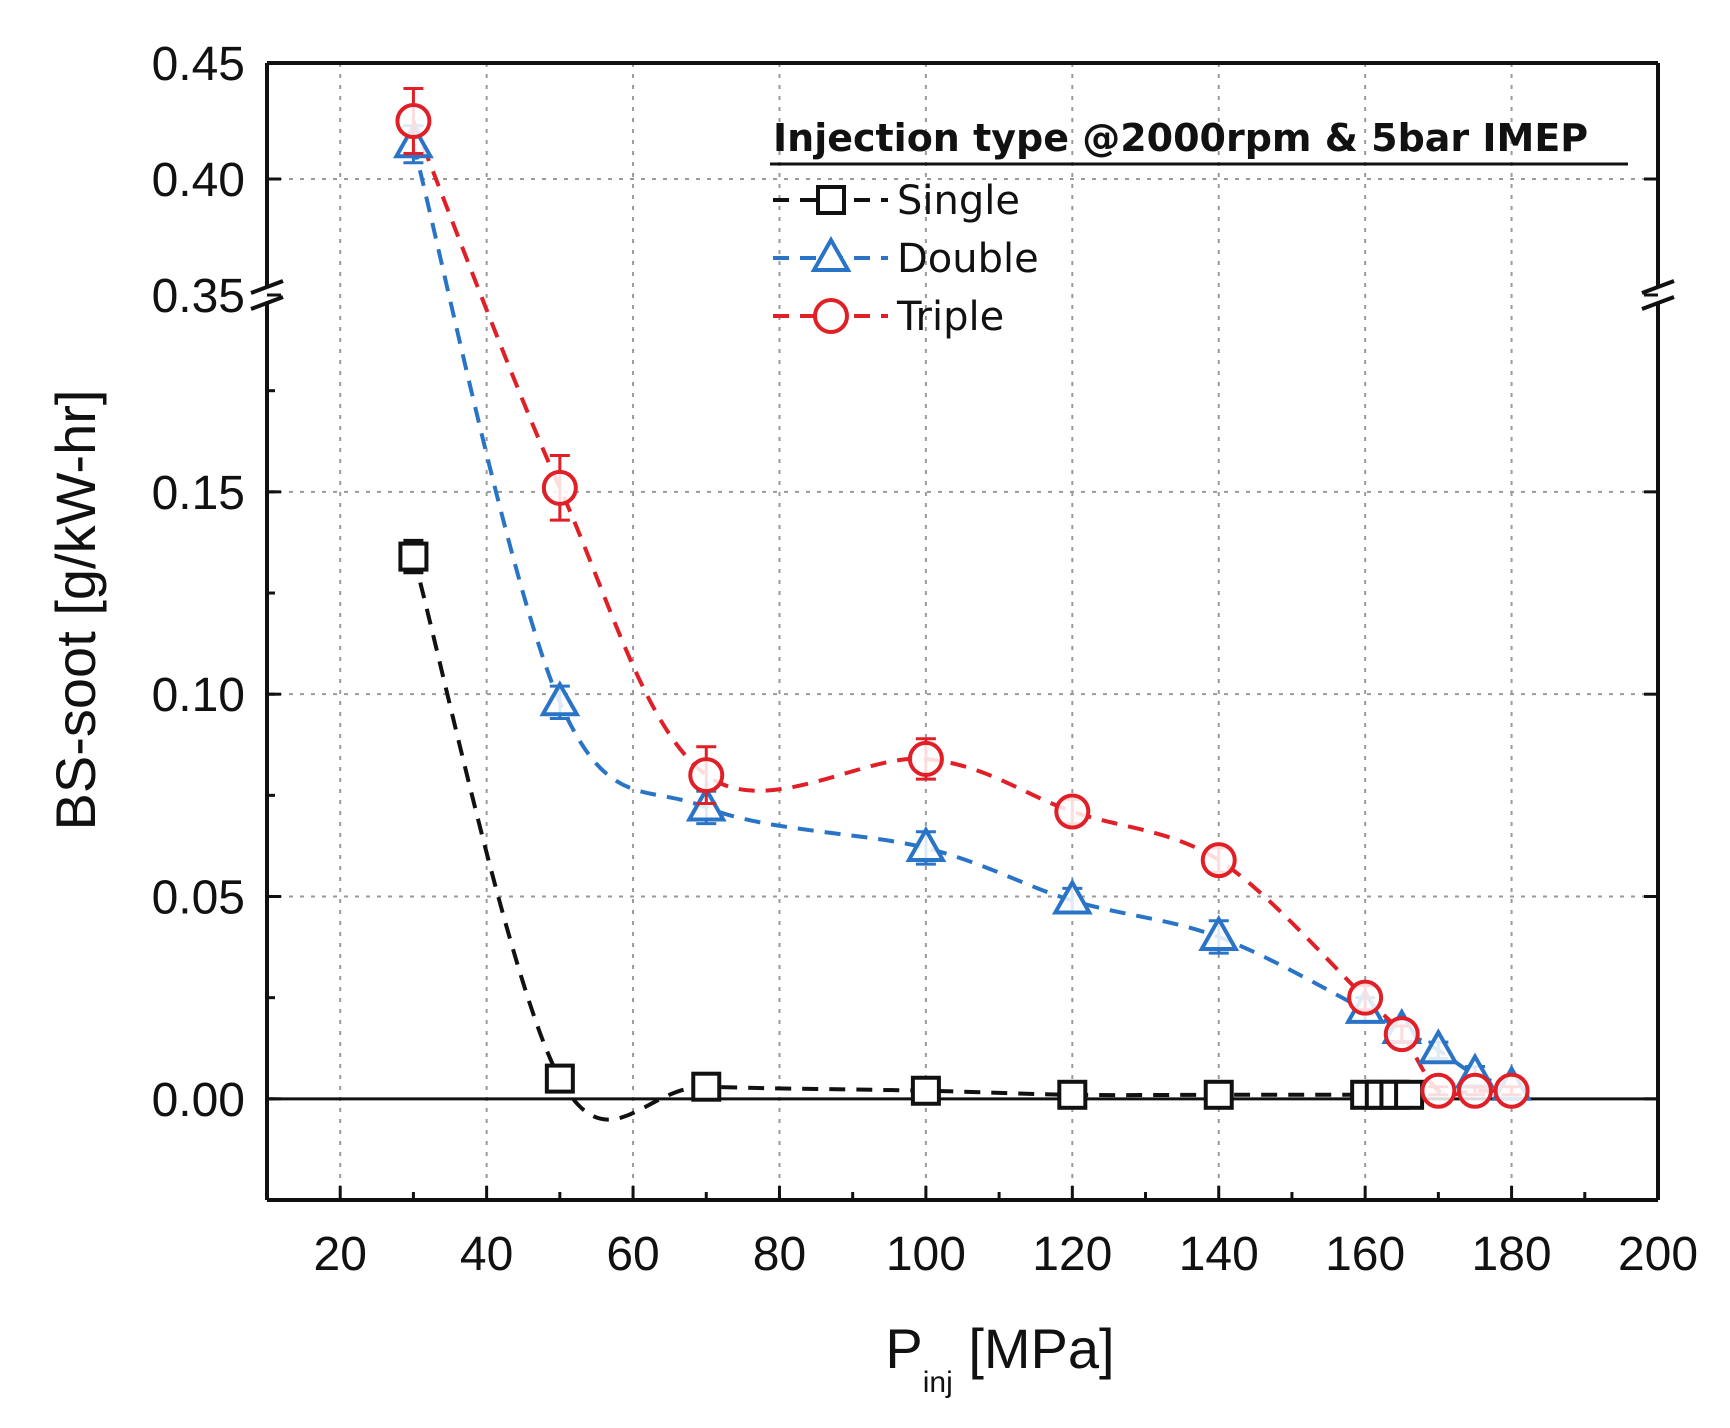 Image resolution: width=1730 pixels, height=1428 pixels. What do you see at coordinates (831, 316) in the screenshot?
I see `legend-marker-triple` at bounding box center [831, 316].